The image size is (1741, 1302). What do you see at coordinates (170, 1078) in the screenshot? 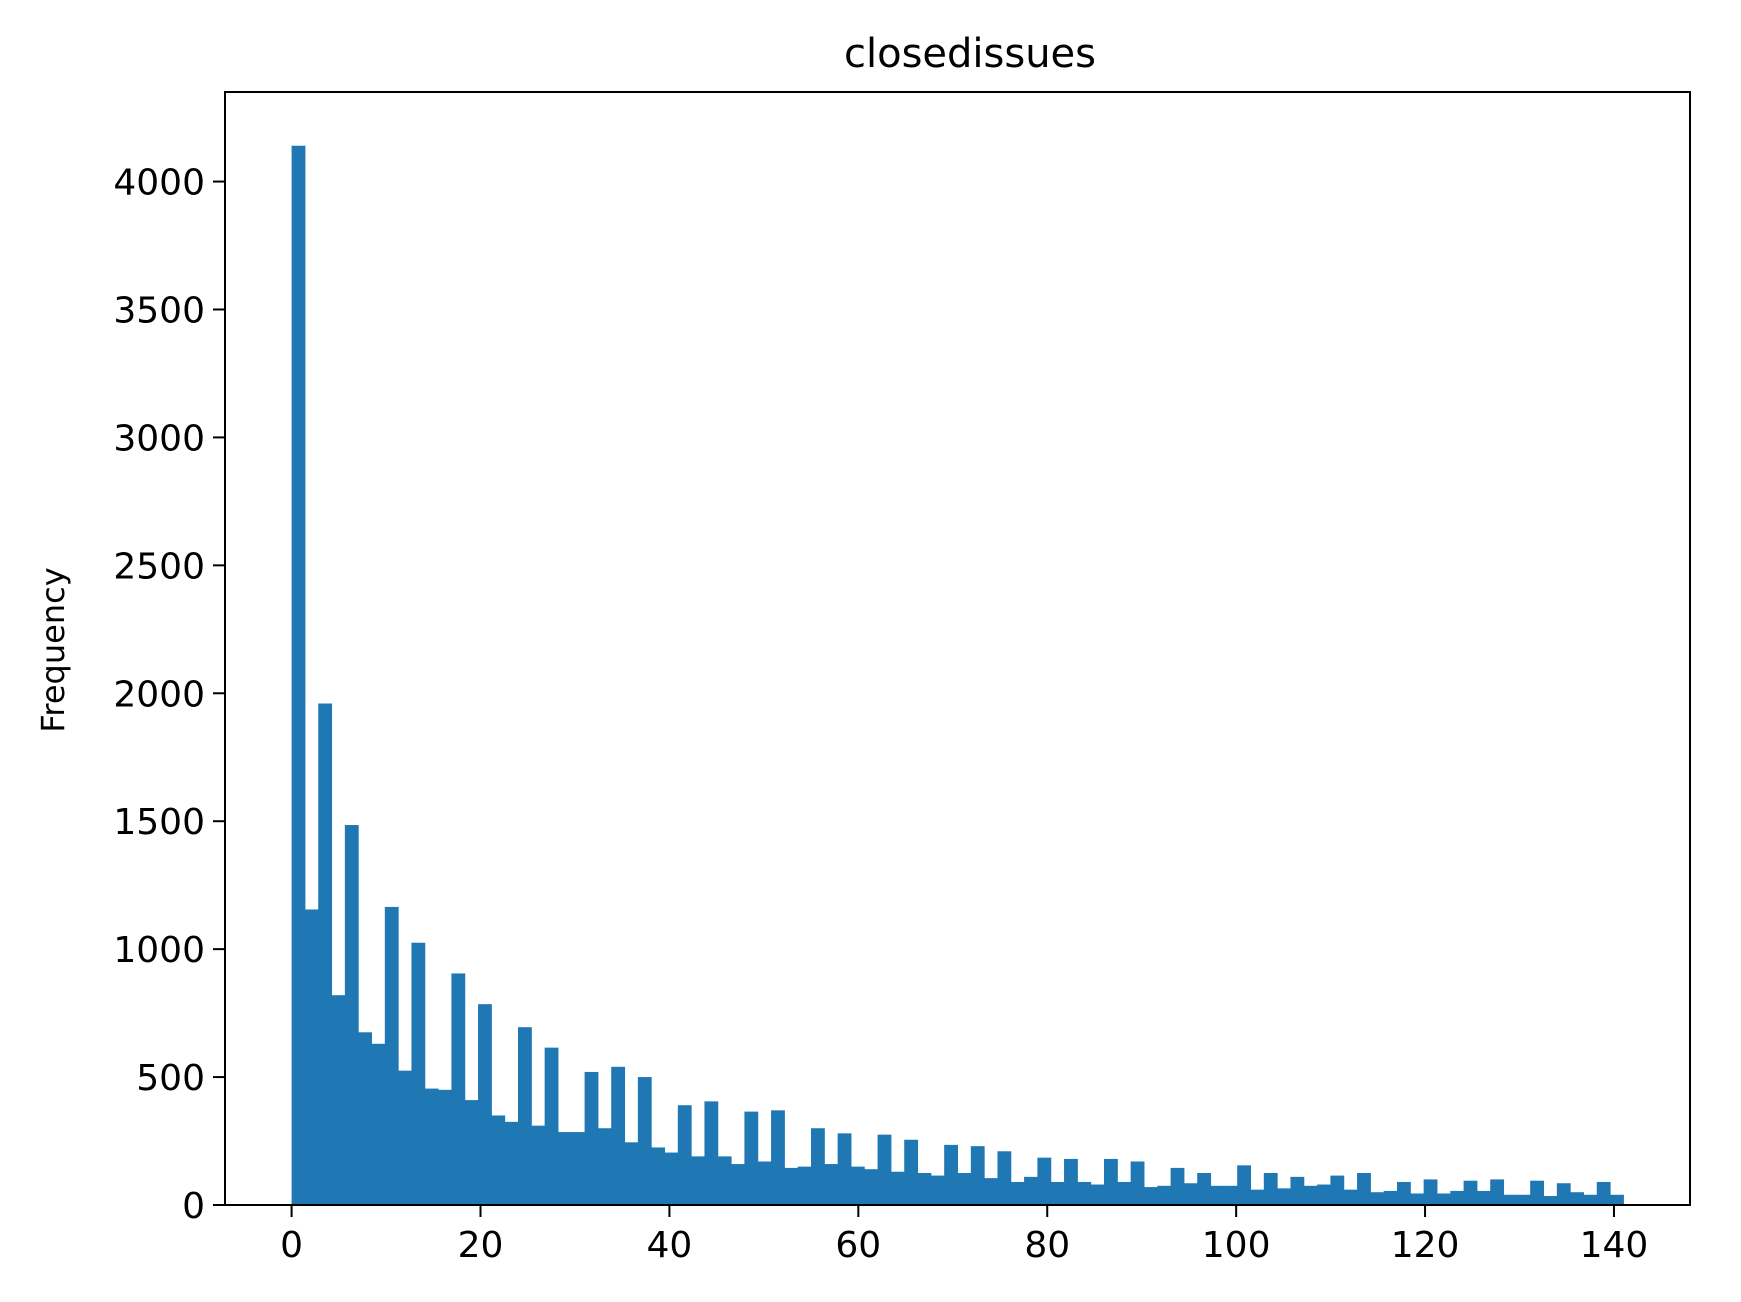
I see `y-tick-label: 500` at bounding box center [170, 1078].